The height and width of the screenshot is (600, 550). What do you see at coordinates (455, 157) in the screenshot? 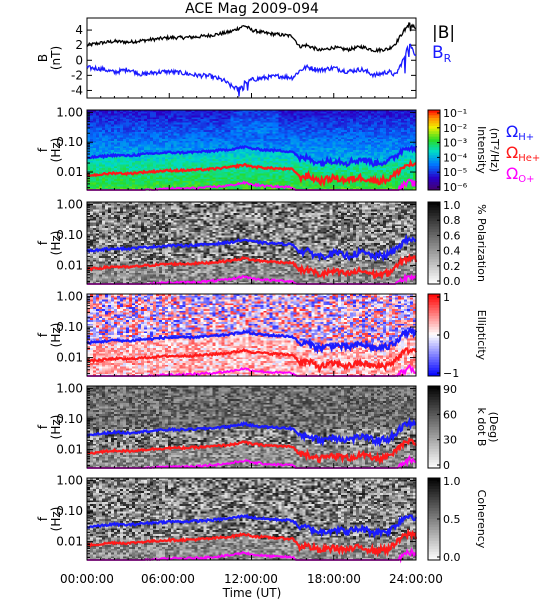
I see `colorbar-tick-label: 10⁻⁴` at bounding box center [455, 157].